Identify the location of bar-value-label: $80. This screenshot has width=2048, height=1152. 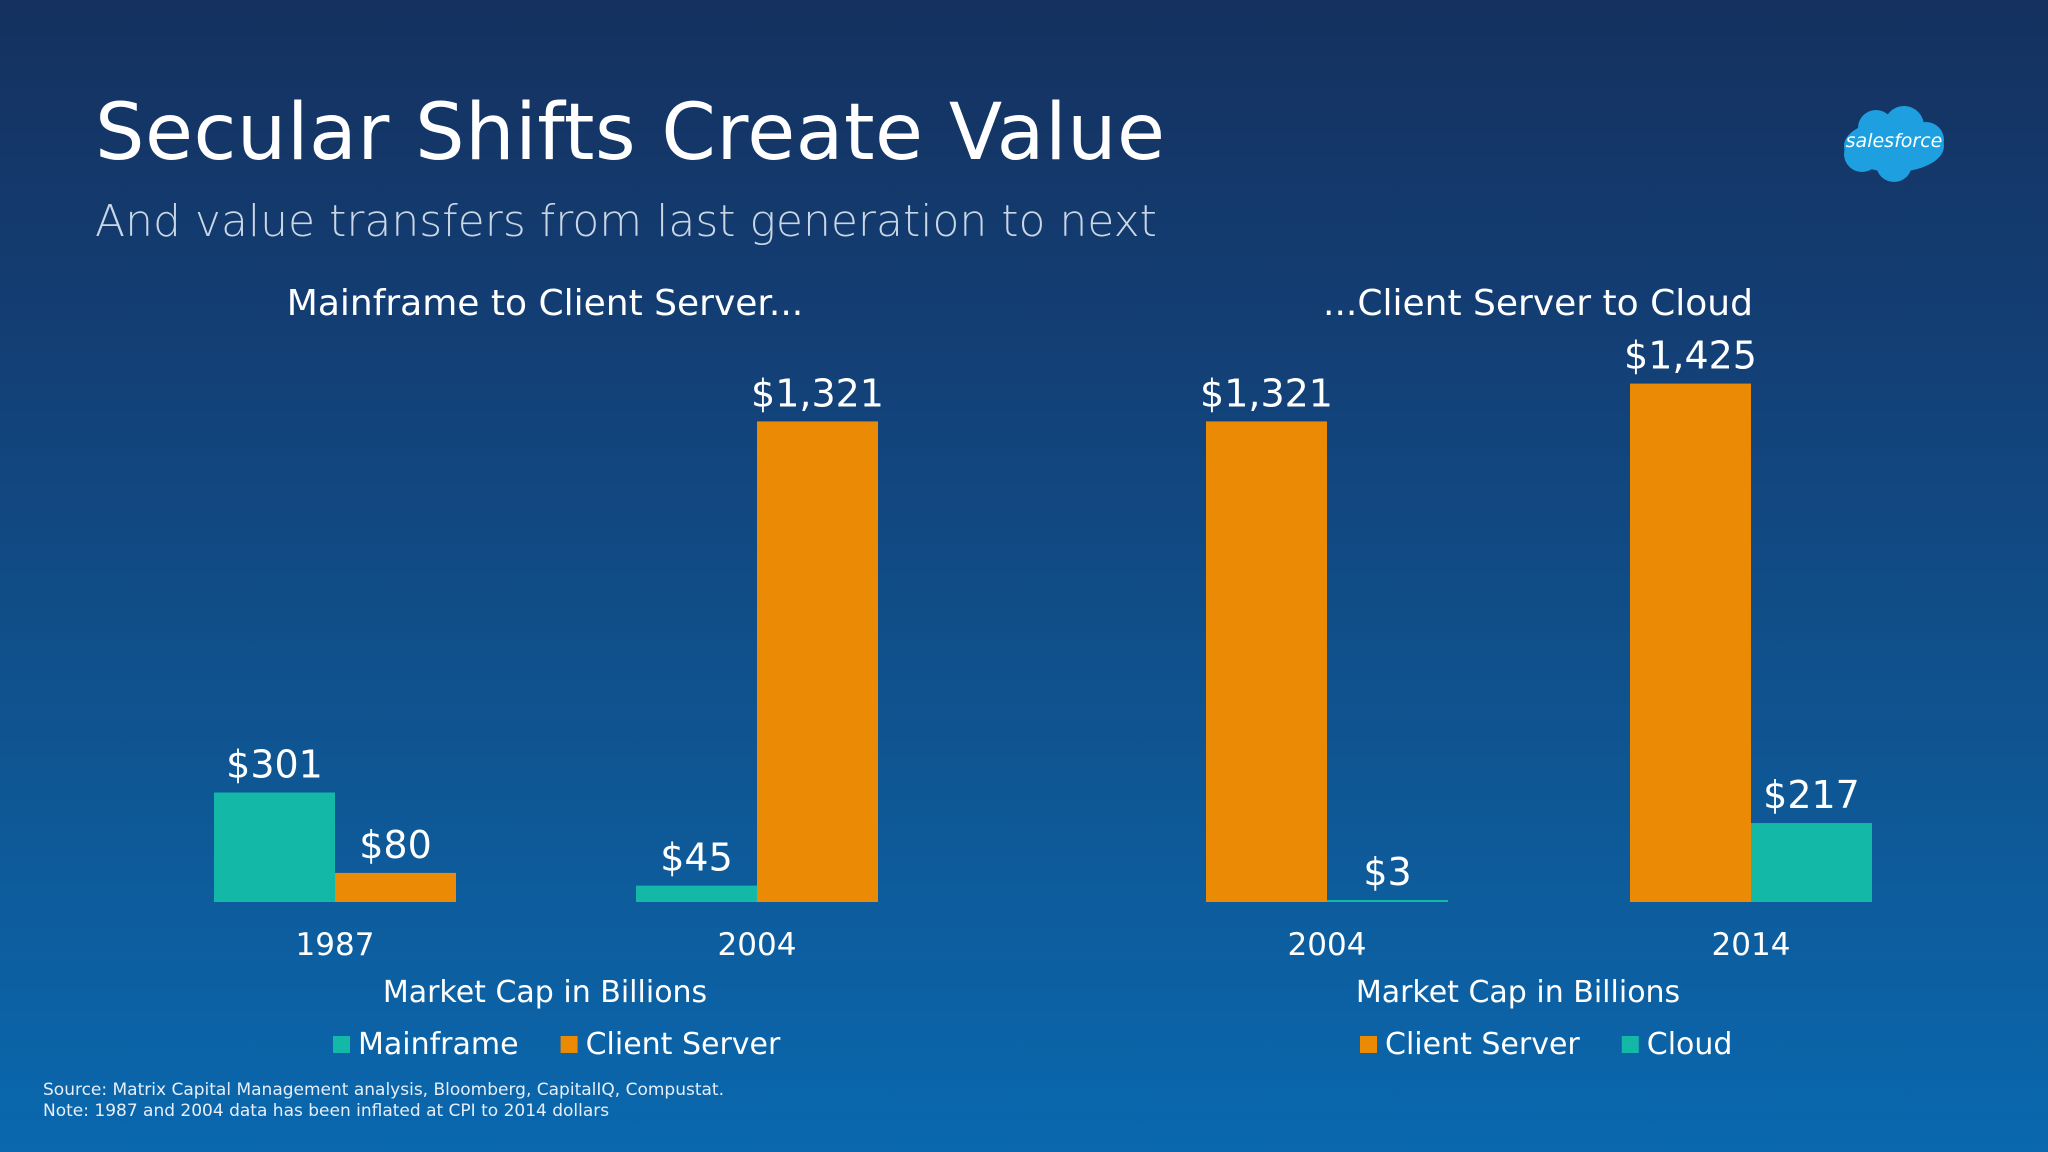
(395, 845).